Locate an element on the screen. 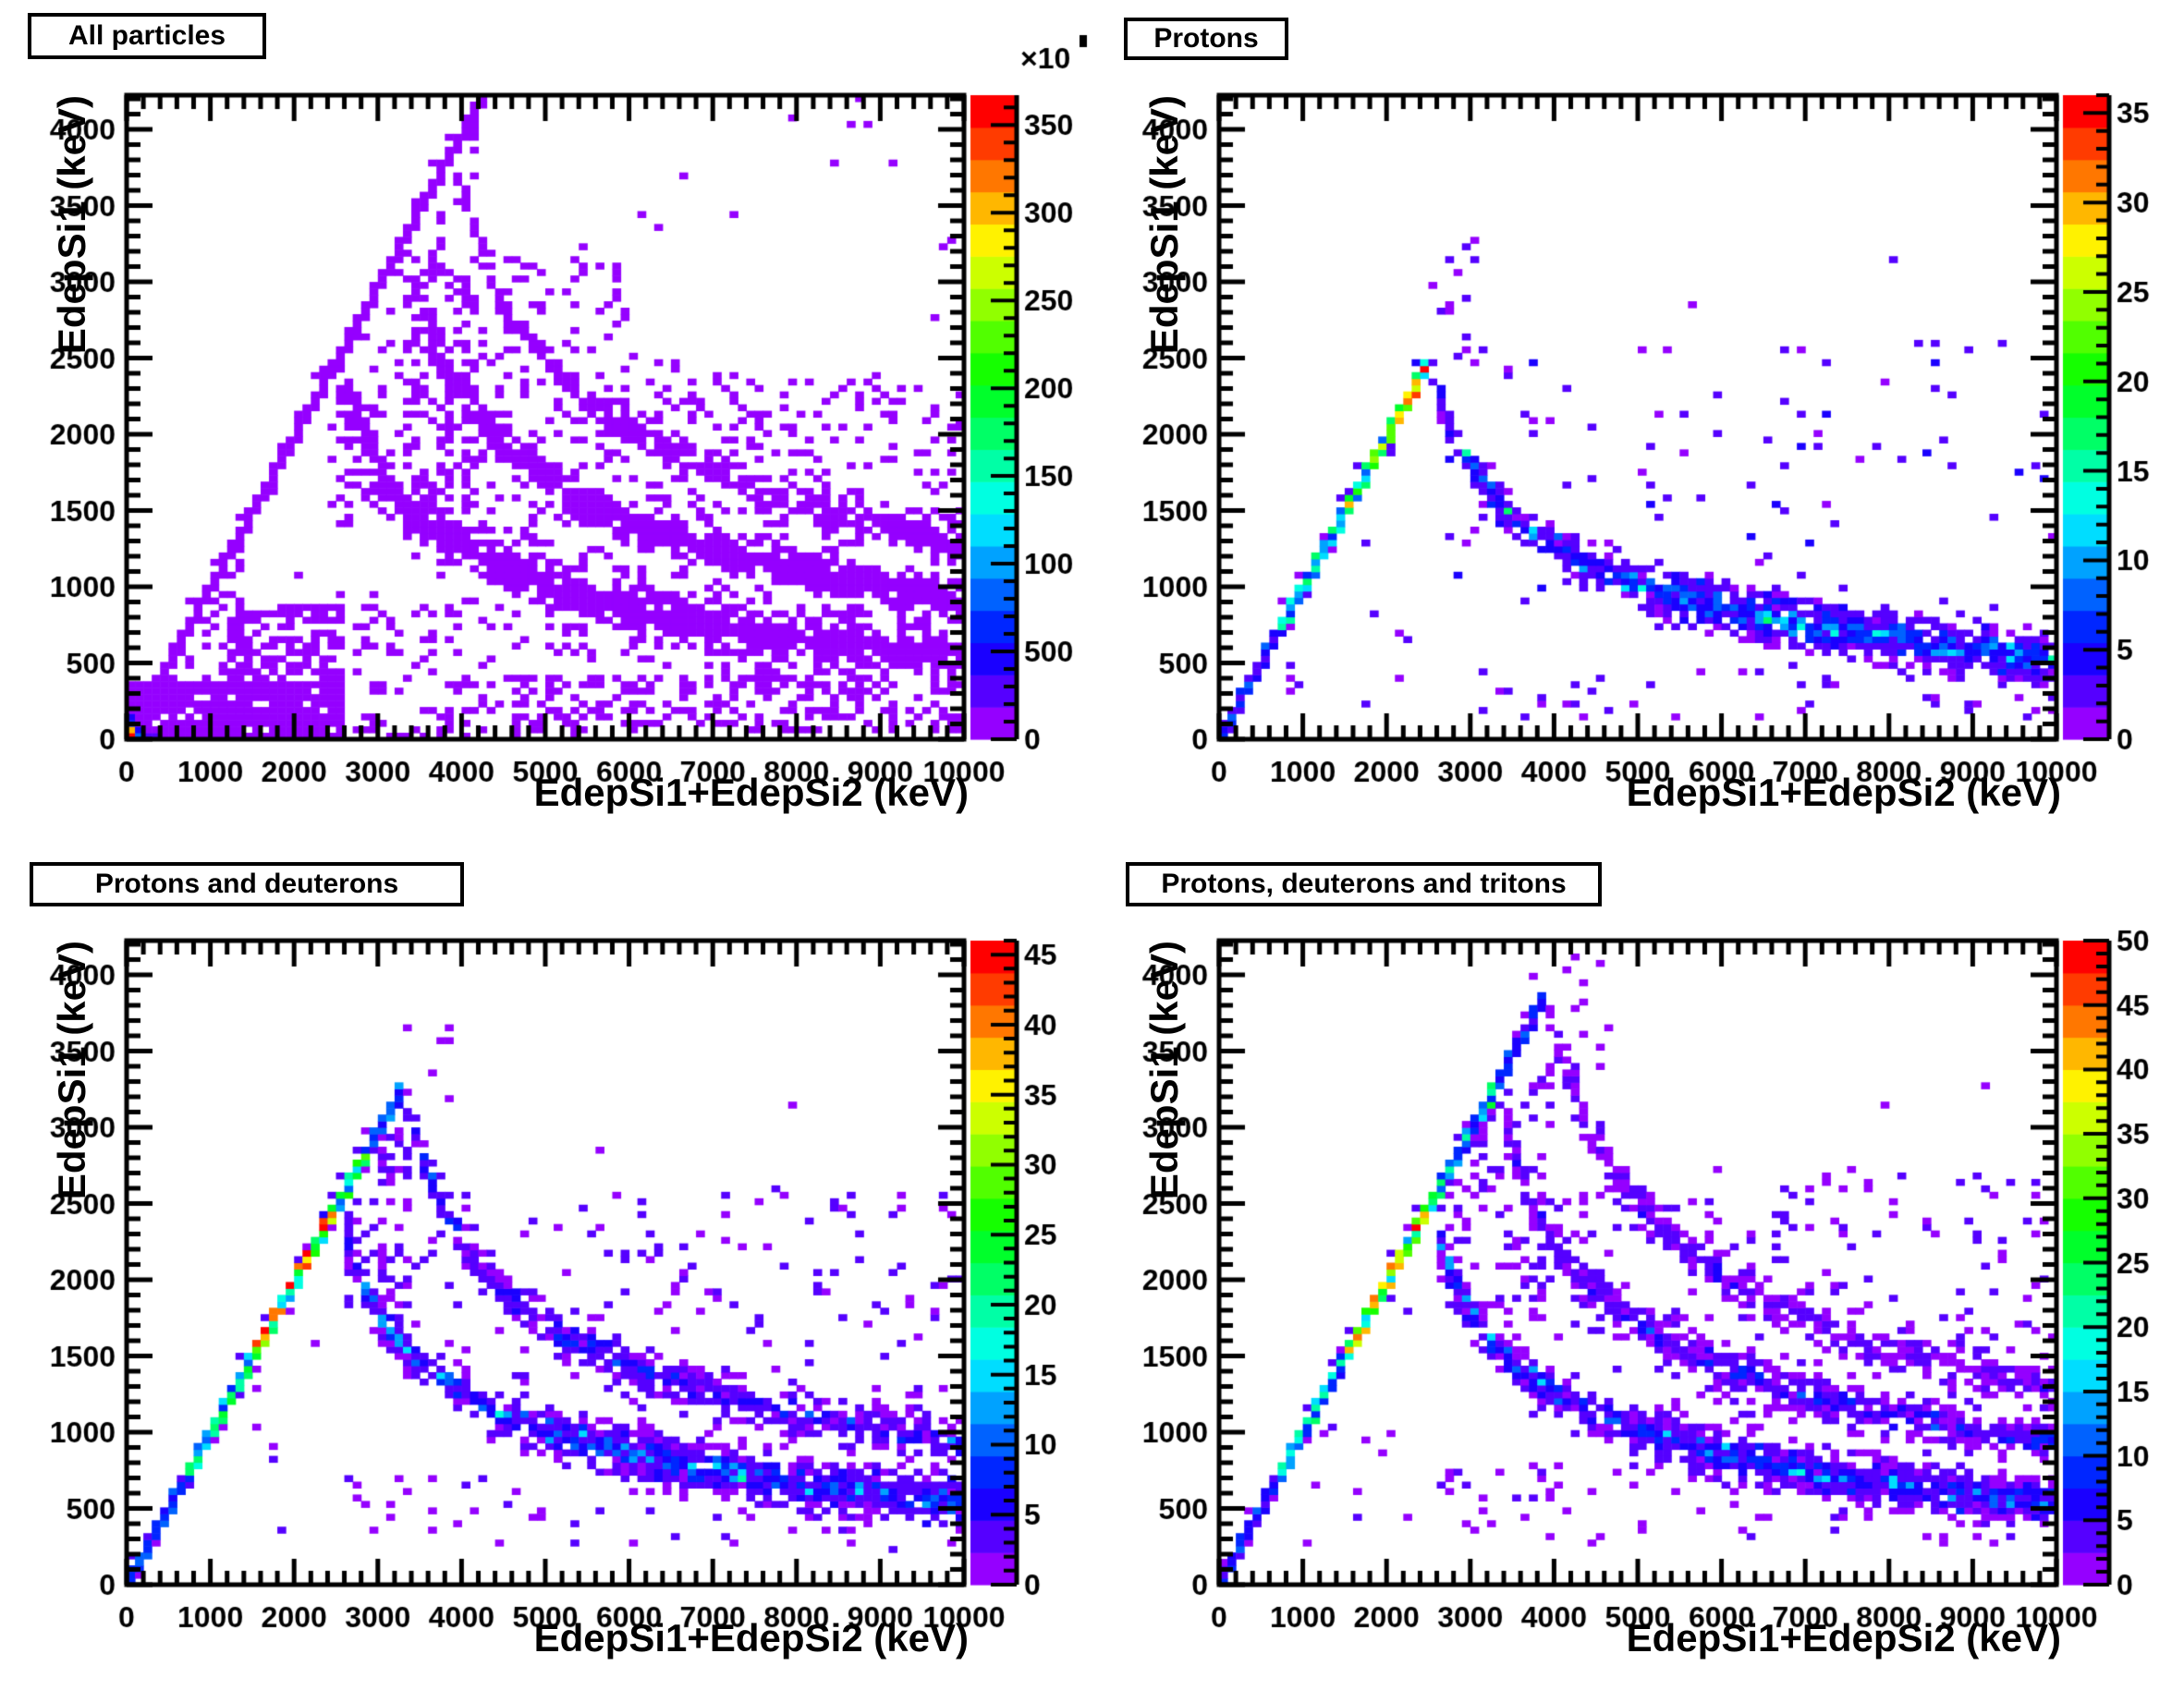 The height and width of the screenshot is (1690, 2184). panel-title-box: Protons, deuterons and tritons is located at coordinates (1364, 884).